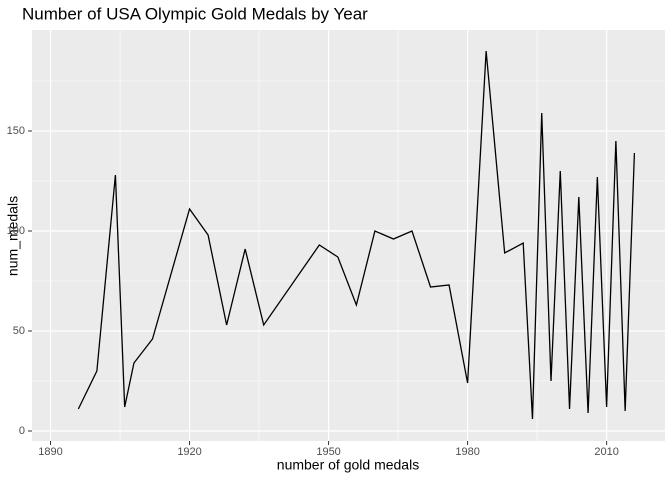 The width and height of the screenshot is (672, 480). I want to click on x-tick-label: 1920, so click(189, 452).